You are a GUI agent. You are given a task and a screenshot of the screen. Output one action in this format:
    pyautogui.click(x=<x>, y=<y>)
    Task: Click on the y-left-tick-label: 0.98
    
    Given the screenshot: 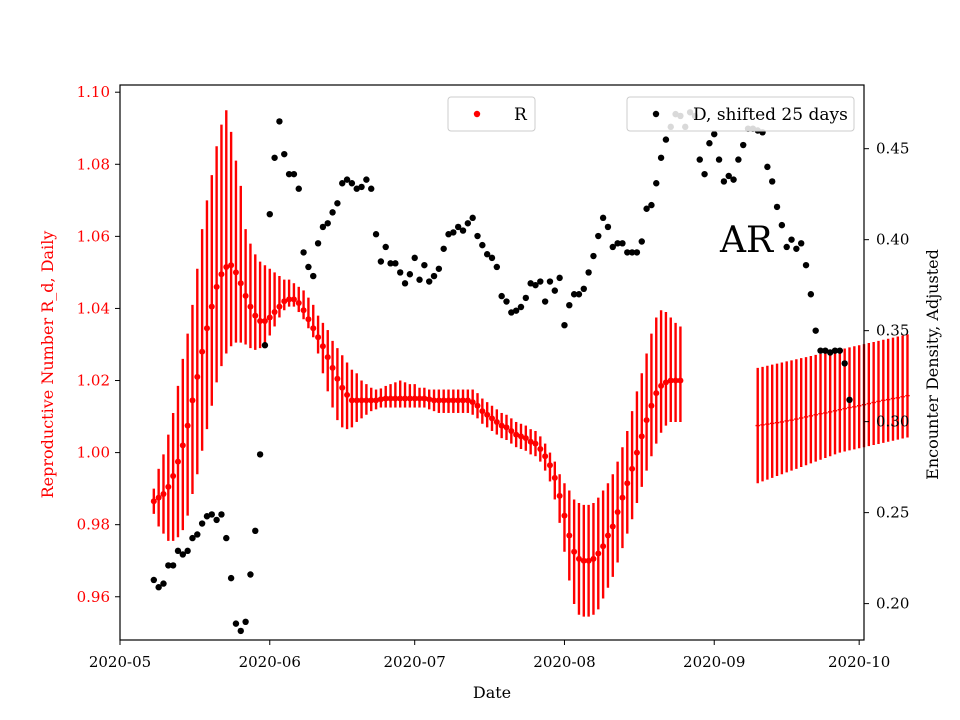 What is the action you would take?
    pyautogui.click(x=93, y=525)
    